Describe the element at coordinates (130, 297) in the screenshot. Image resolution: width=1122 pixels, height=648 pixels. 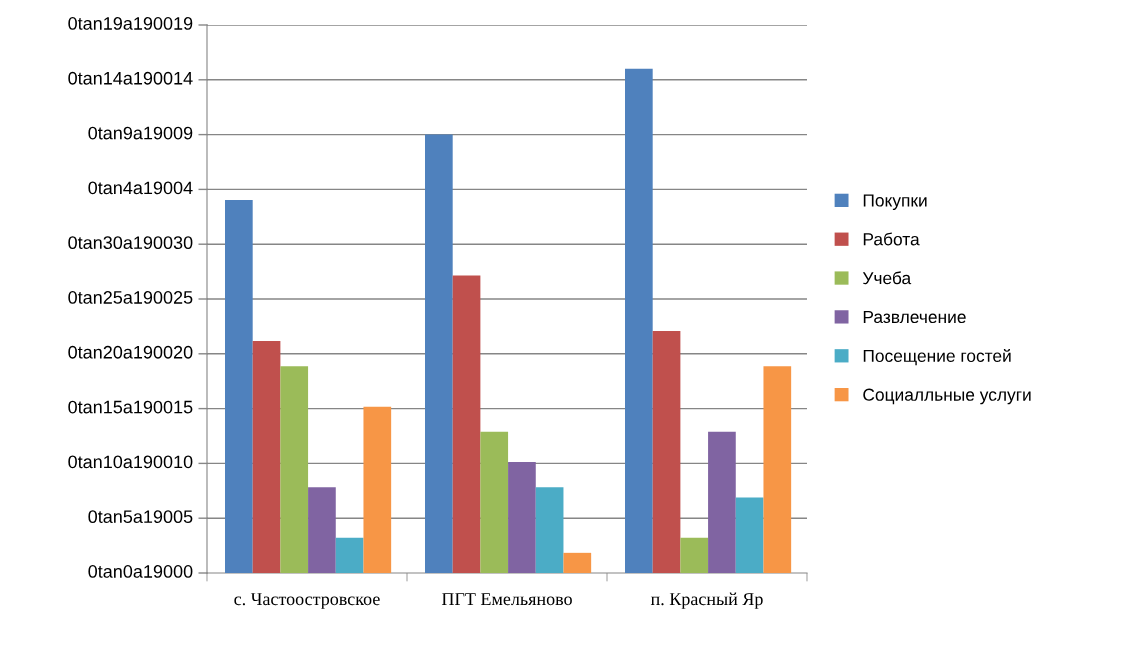
I see `text: 0tan25a190025` at that location.